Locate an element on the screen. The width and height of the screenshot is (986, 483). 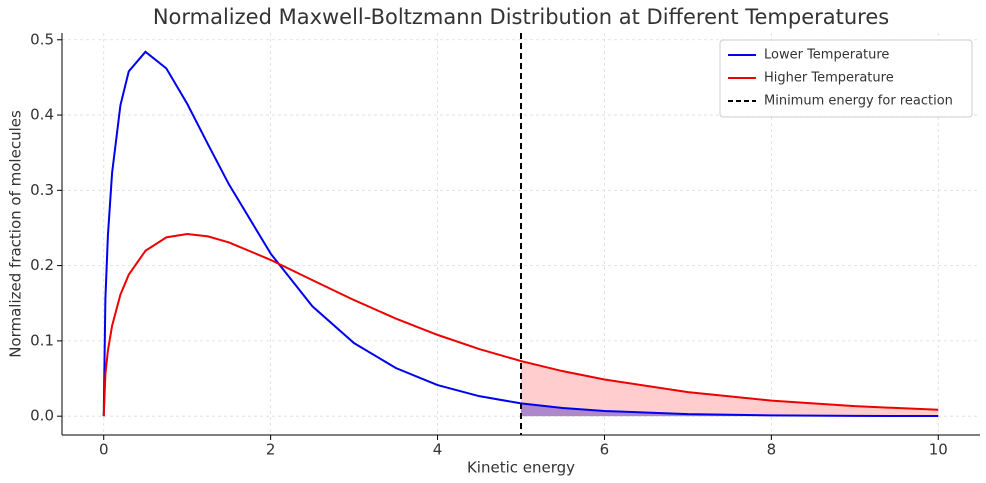
legend-label: Higher Temperature is located at coordinates (829, 78).